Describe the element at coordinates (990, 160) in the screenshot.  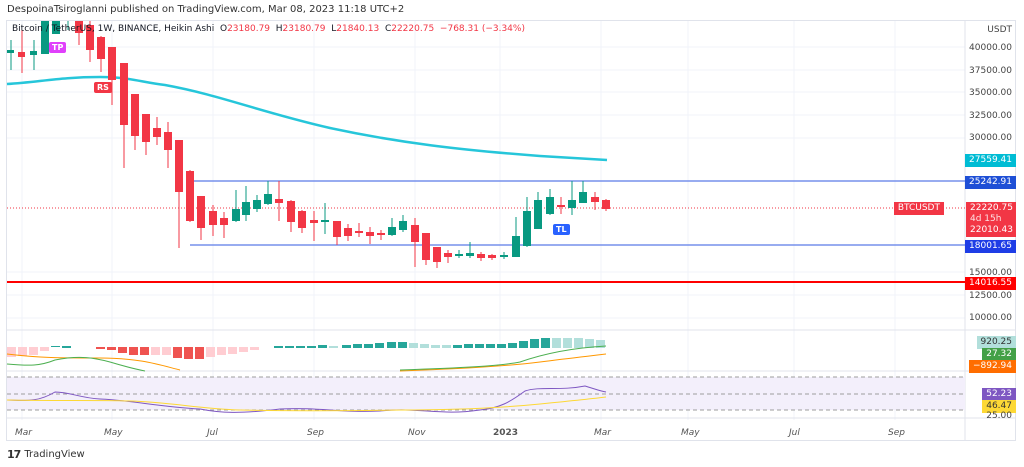
I see `ma-price-tag: 27559.41` at that location.